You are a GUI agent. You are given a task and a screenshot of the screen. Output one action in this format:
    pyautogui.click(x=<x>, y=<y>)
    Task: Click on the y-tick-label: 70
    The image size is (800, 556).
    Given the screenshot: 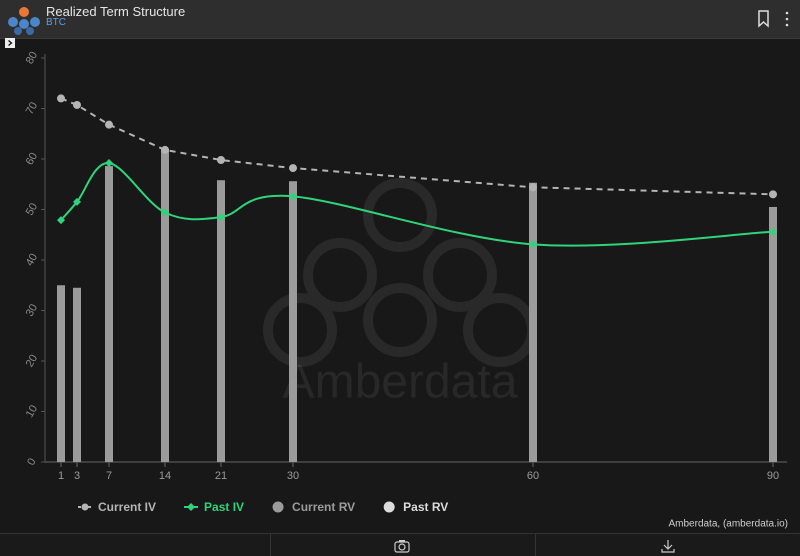 What is the action you would take?
    pyautogui.click(x=32, y=108)
    